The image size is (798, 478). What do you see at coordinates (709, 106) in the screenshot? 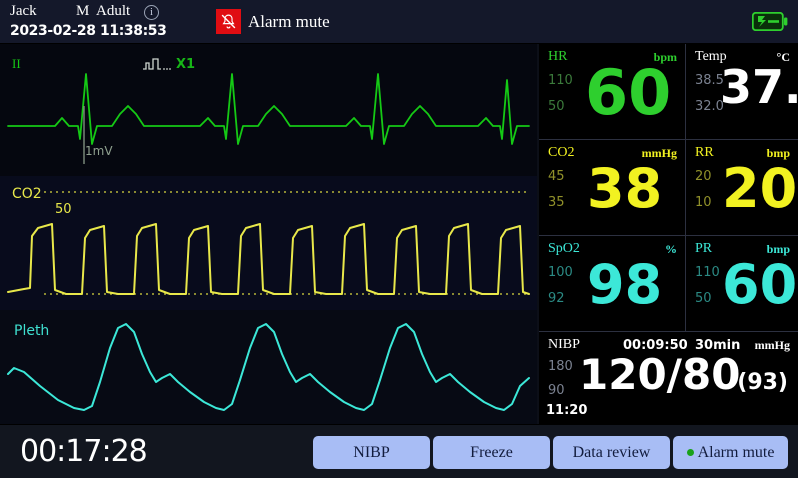
I see `temp-limit-low: 32.0` at bounding box center [709, 106].